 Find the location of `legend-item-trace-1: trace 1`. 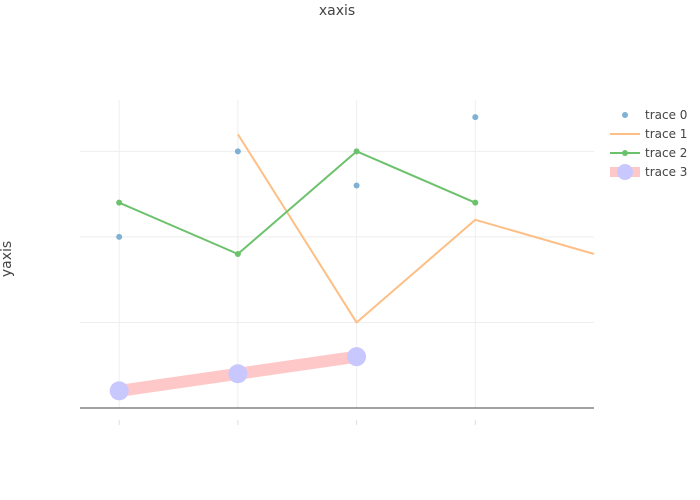

legend-item-trace-1: trace 1 is located at coordinates (648, 134).